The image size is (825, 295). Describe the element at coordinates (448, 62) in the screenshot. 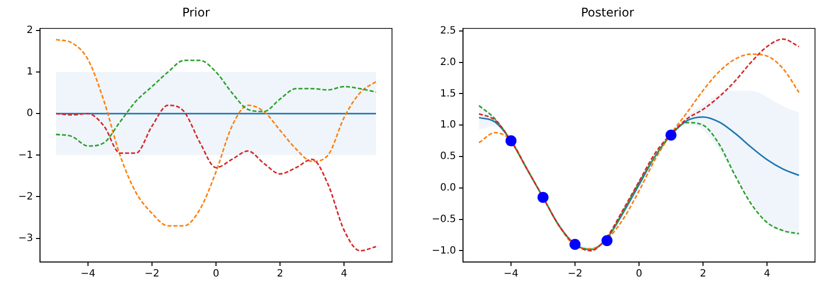

I see `y-tick-label: 2.0` at that location.